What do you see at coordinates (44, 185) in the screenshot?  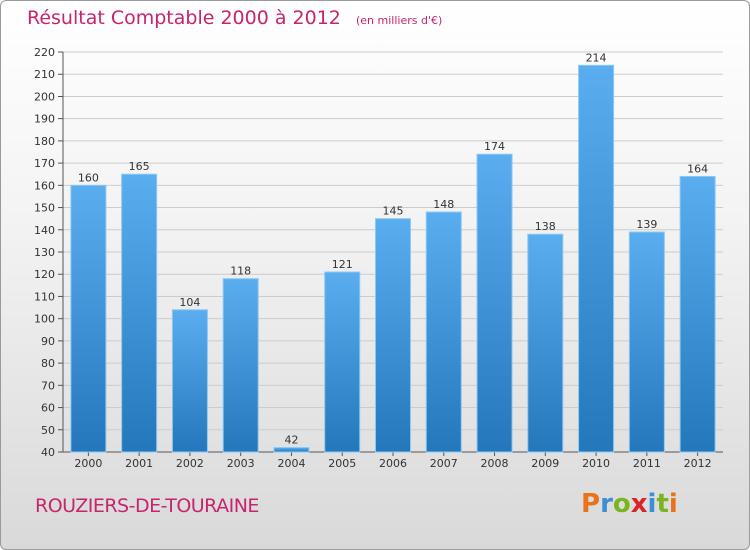 I see `y-tick-label: 160` at bounding box center [44, 185].